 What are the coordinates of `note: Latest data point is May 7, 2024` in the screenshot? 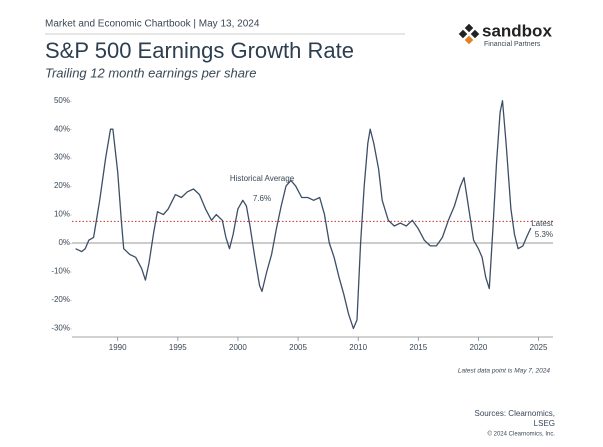 It's located at (504, 371).